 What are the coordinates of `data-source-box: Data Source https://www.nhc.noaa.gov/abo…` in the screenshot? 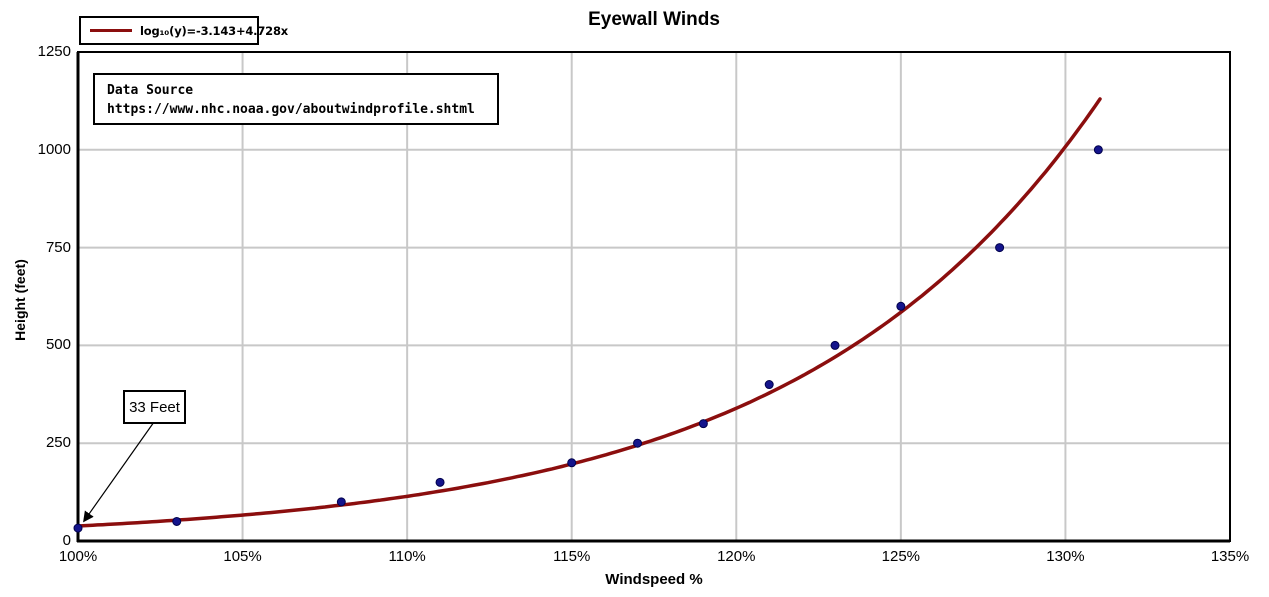 It's located at (296, 99).